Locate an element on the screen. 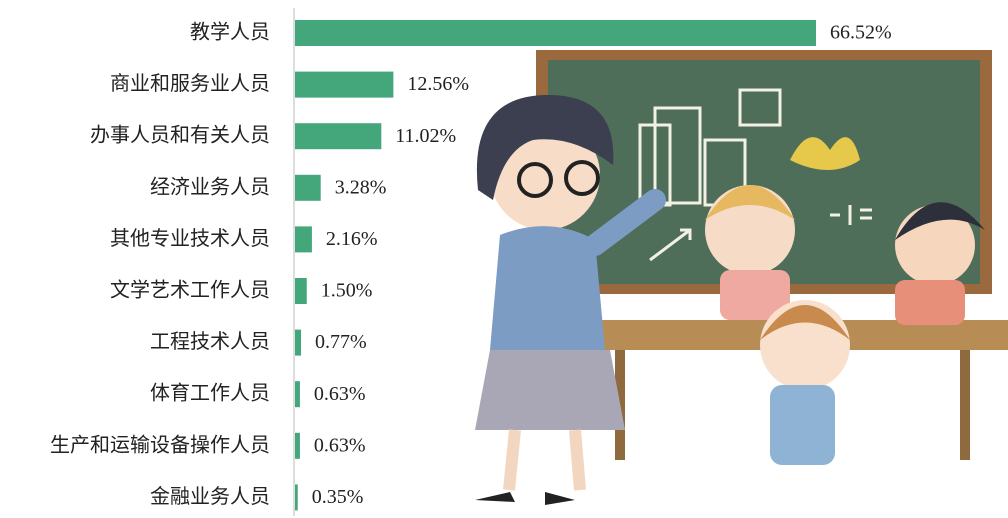 The width and height of the screenshot is (1008, 518). category-label: 生产和运输设备操作人员 is located at coordinates (160, 444).